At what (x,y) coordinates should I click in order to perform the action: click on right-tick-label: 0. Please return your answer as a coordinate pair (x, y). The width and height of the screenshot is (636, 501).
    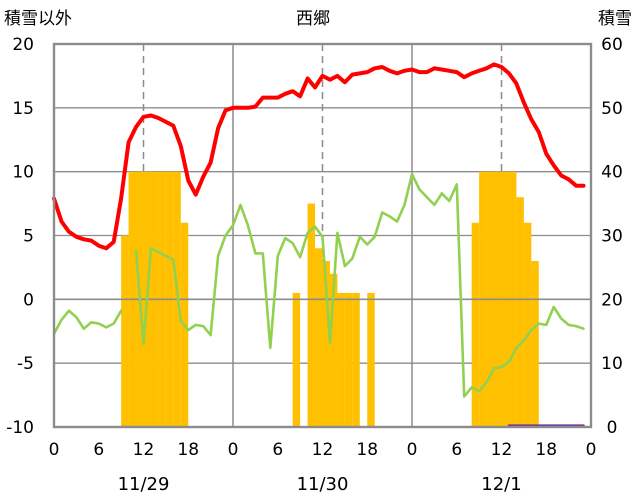
    Looking at the image, I should click on (612, 428).